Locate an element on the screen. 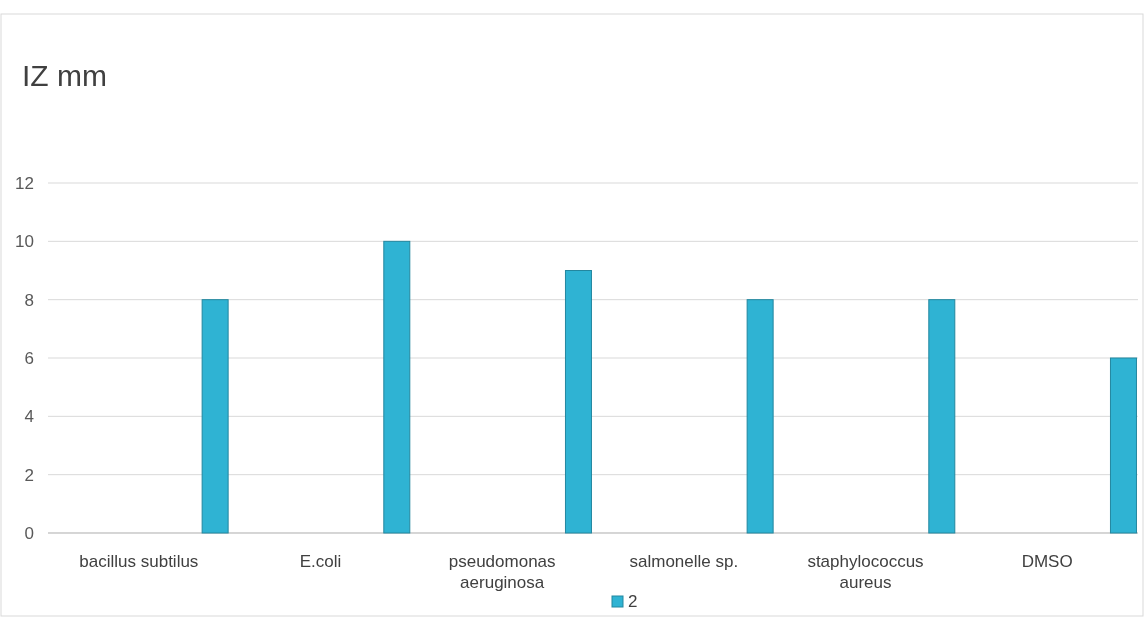  y-tick-label: 10 is located at coordinates (24, 242).